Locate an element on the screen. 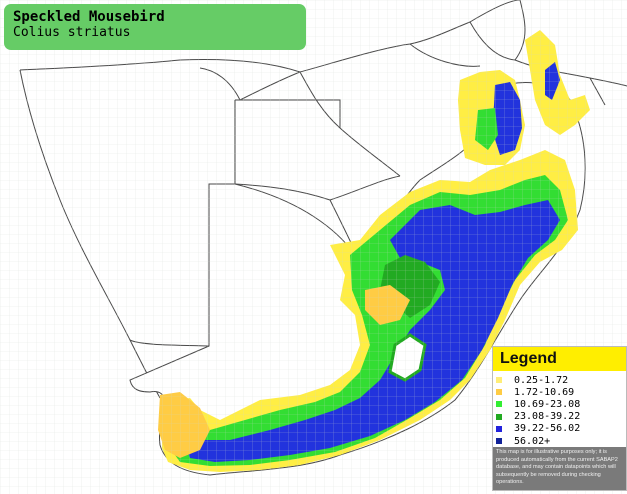 The height and width of the screenshot is (494, 627). legend-row: 1.72-10.69 is located at coordinates (538, 392).